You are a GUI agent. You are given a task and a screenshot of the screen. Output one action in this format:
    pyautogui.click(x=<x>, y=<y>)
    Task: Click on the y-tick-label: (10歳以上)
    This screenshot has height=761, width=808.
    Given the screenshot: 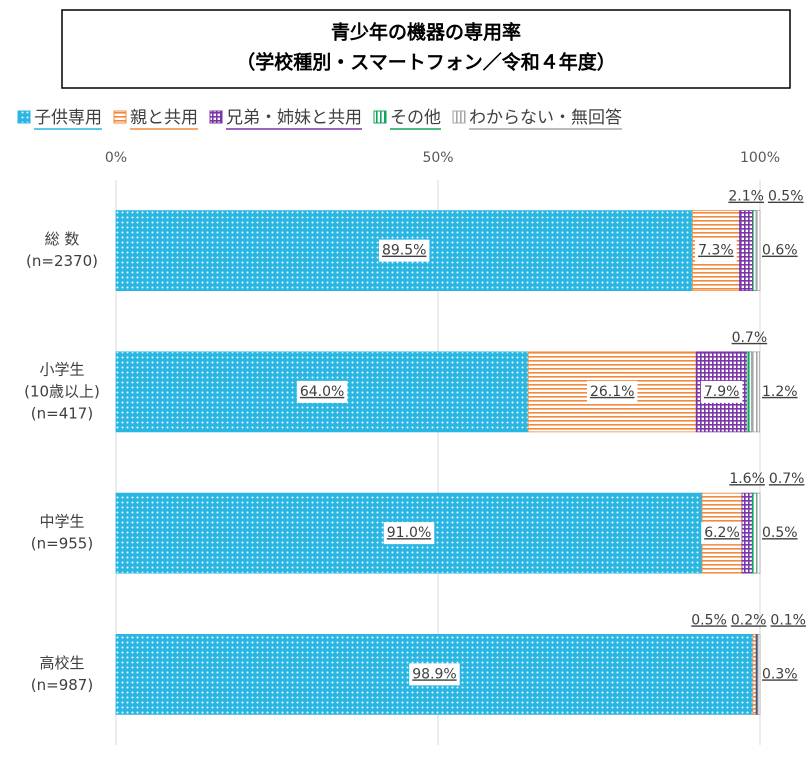 What is the action you would take?
    pyautogui.click(x=62, y=391)
    